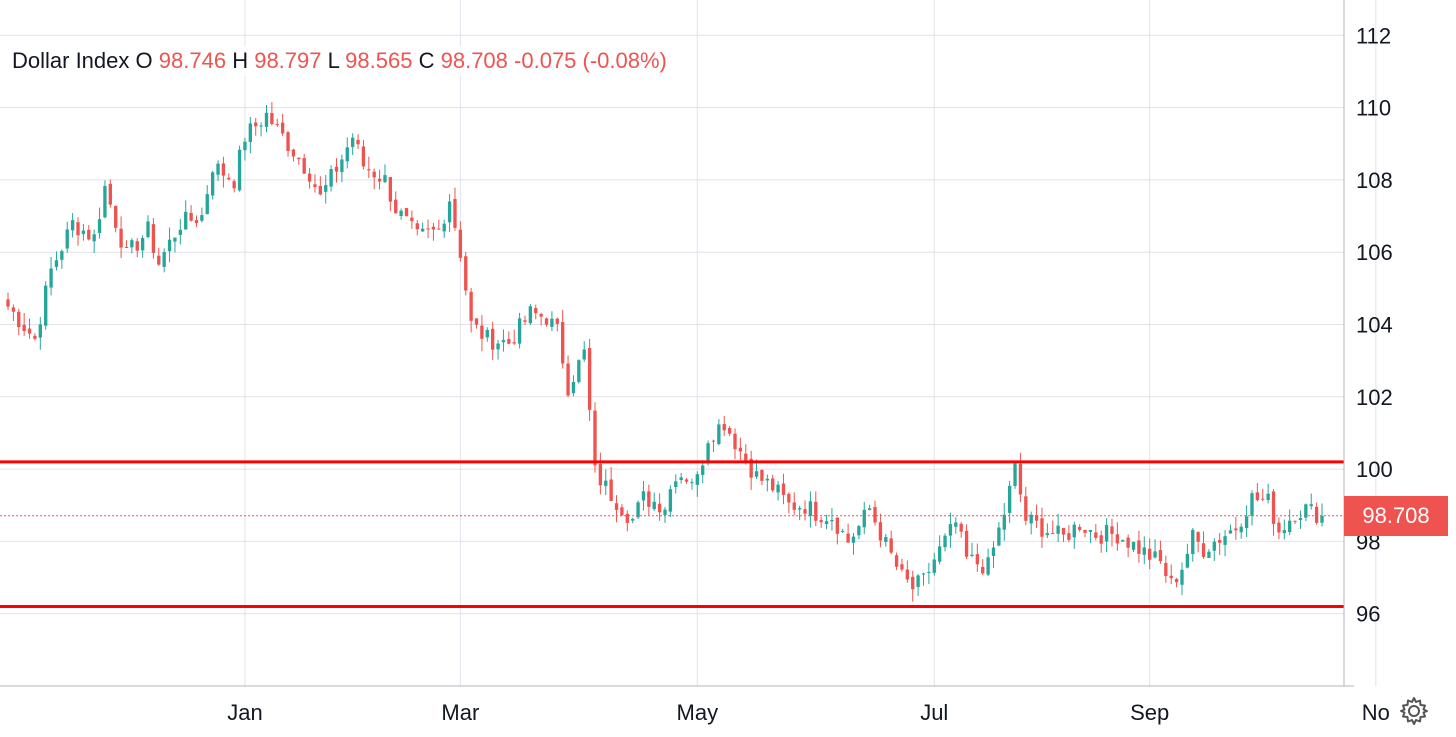 The image size is (1456, 737). Describe the element at coordinates (1149, 712) in the screenshot. I see `x-tick-label: Sep` at that location.